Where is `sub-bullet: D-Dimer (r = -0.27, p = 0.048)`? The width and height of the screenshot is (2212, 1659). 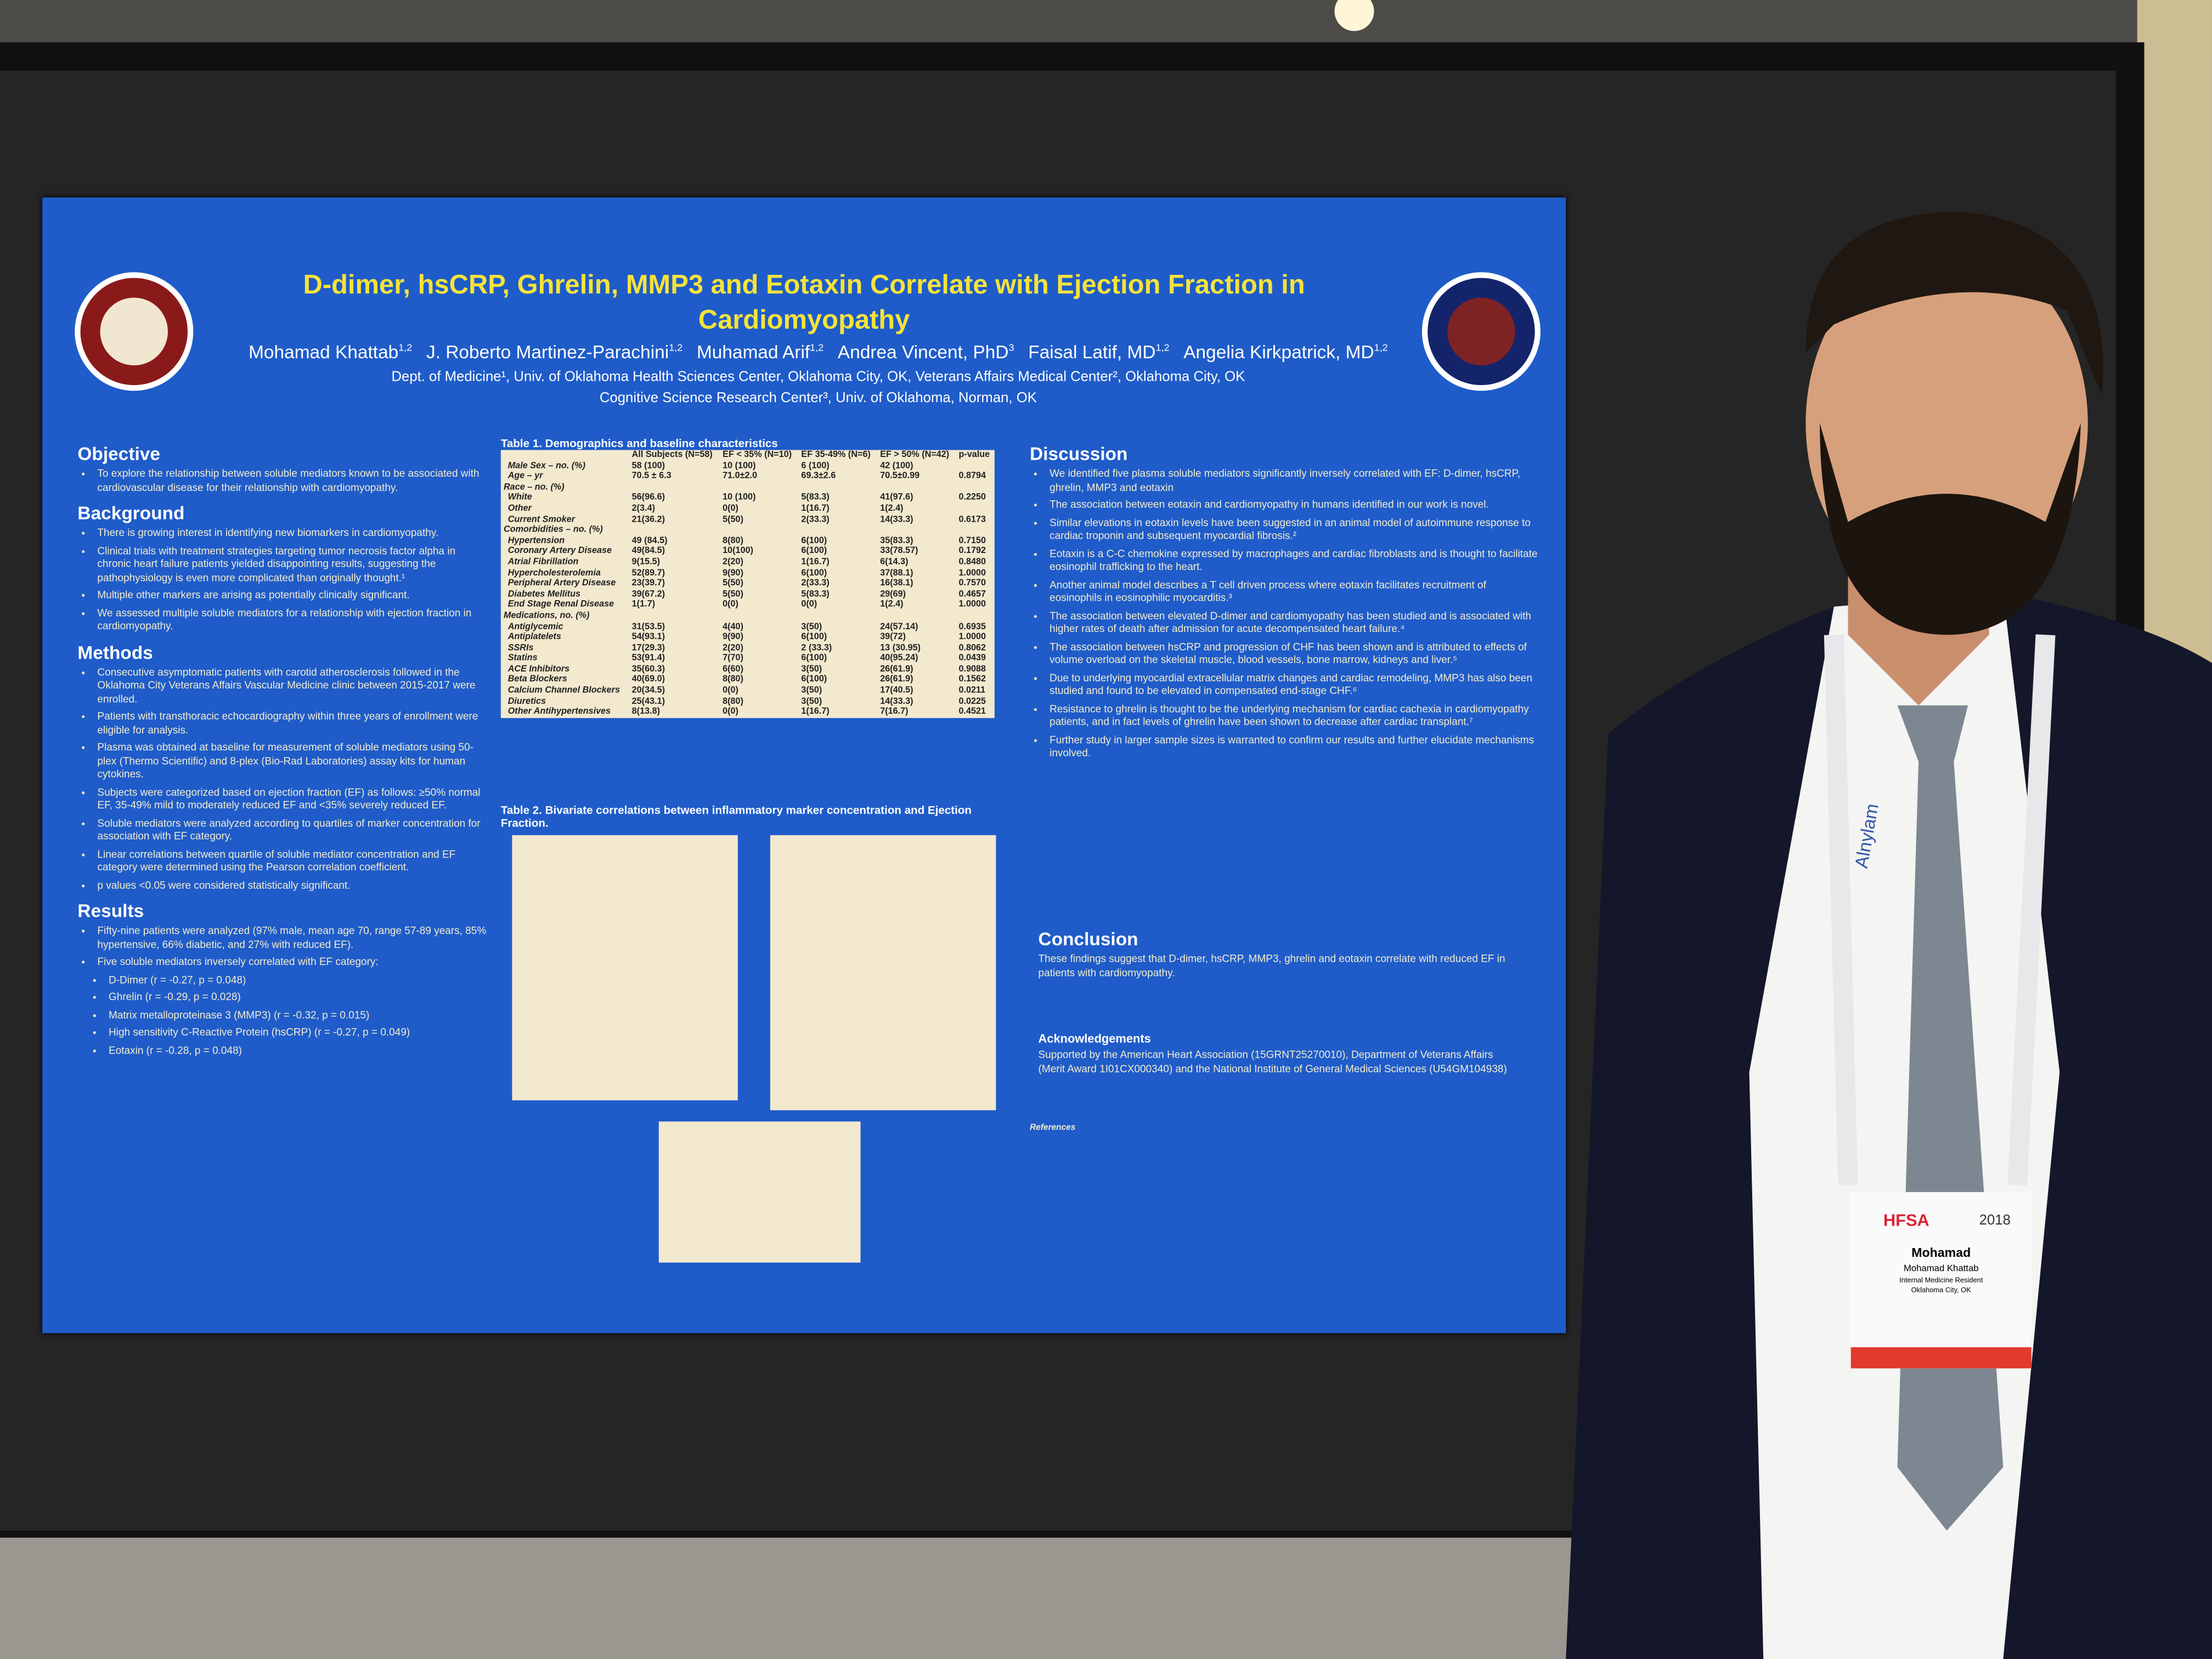 sub-bullet: D-Dimer (r = -0.27, p = 0.048) is located at coordinates (298, 979).